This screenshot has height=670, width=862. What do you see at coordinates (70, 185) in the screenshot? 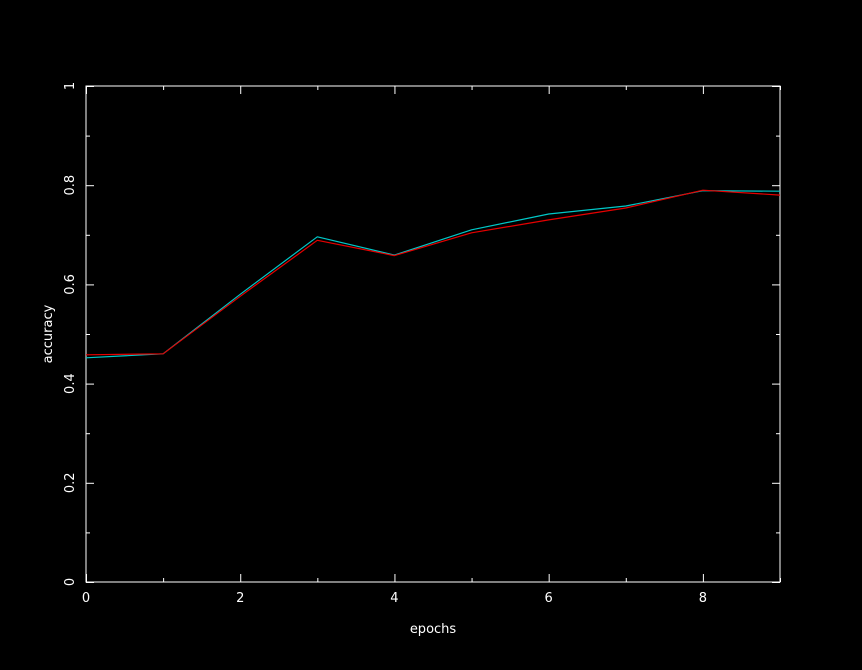
I see `y-tick-label: 0.8` at bounding box center [70, 185].